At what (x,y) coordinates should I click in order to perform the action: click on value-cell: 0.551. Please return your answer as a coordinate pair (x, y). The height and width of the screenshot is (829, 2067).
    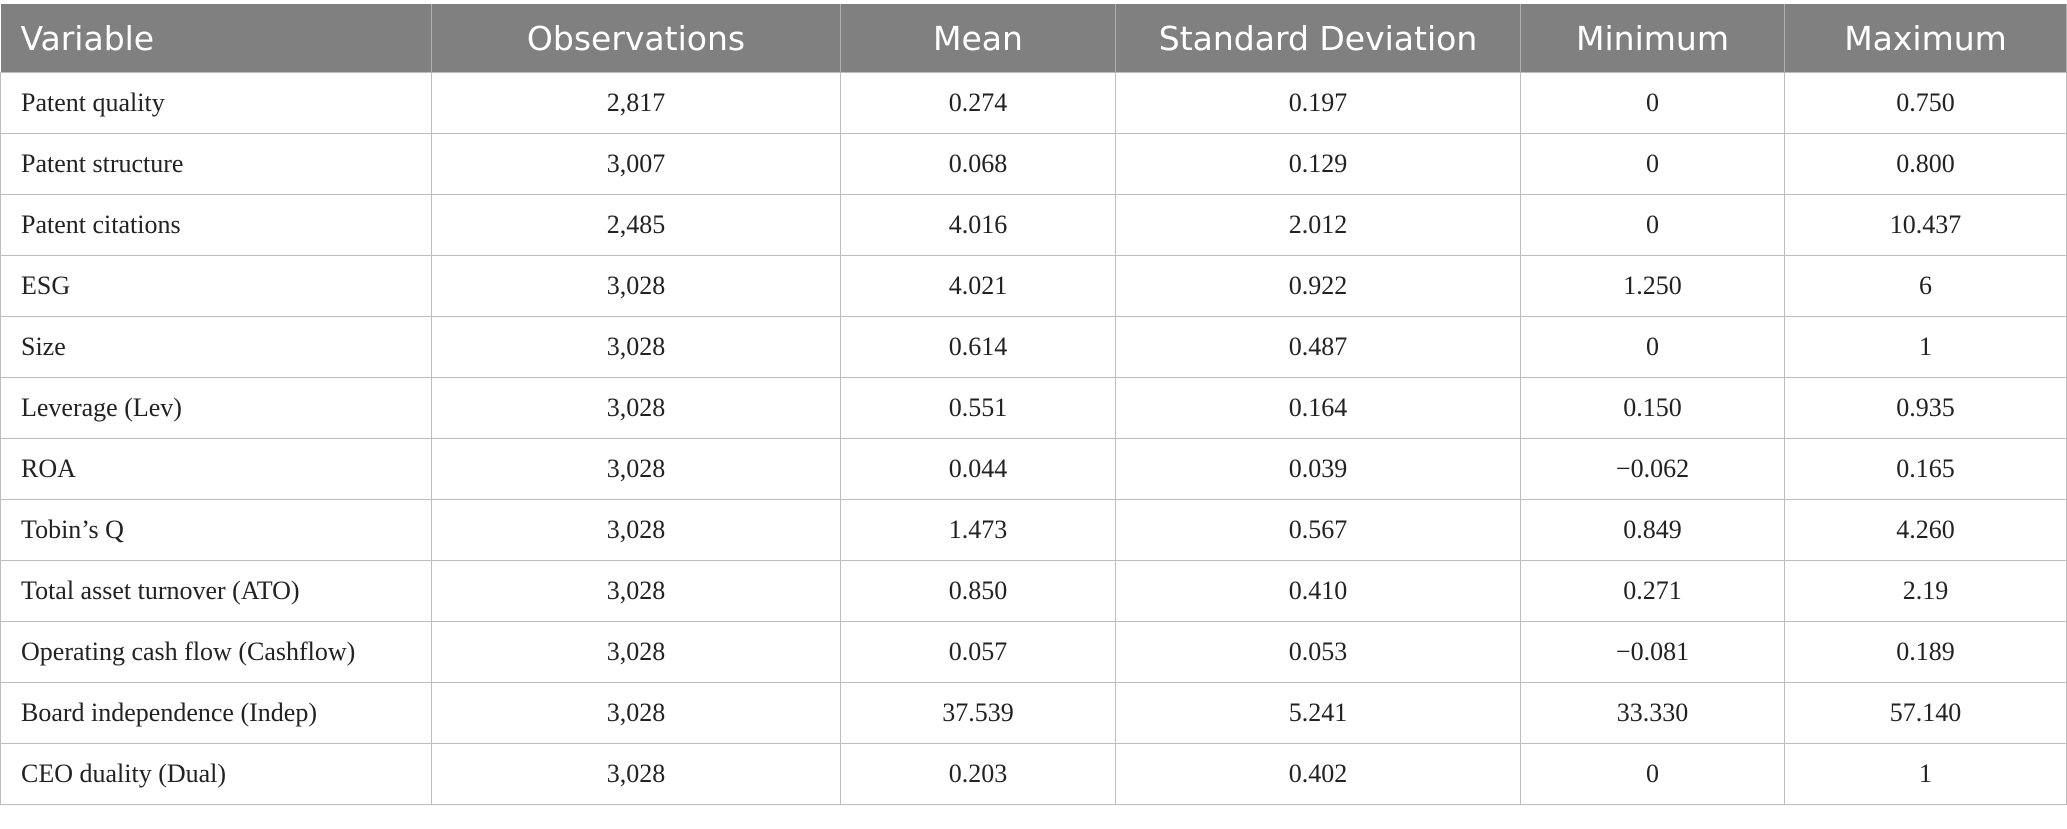
    Looking at the image, I should click on (978, 408).